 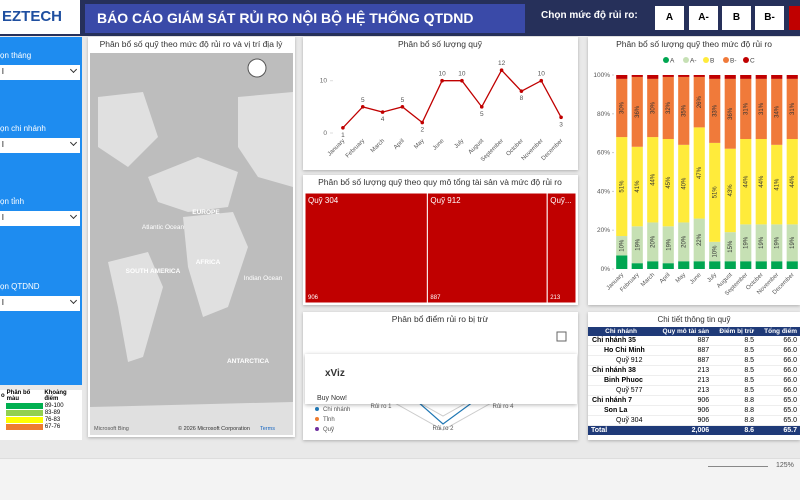 I want to click on legend-row: 89-100, so click(x=41, y=406).